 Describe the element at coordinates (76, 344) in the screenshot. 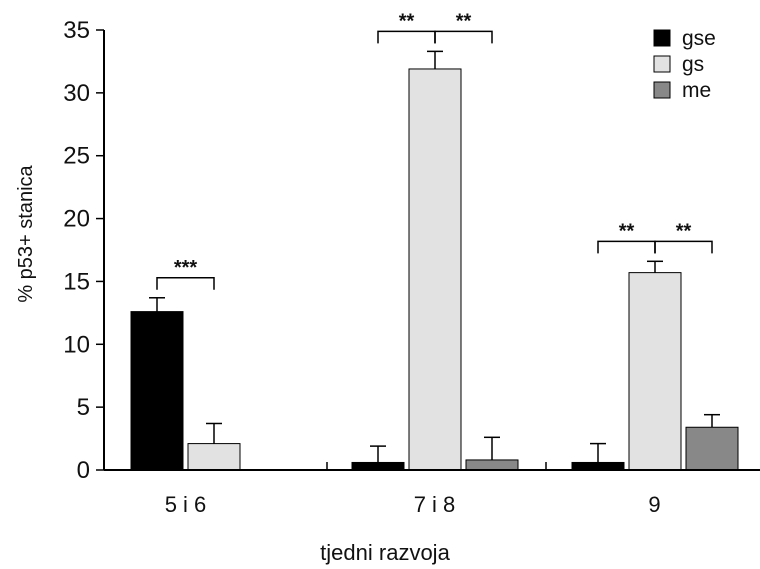

I see `y-tick-label: 10` at that location.